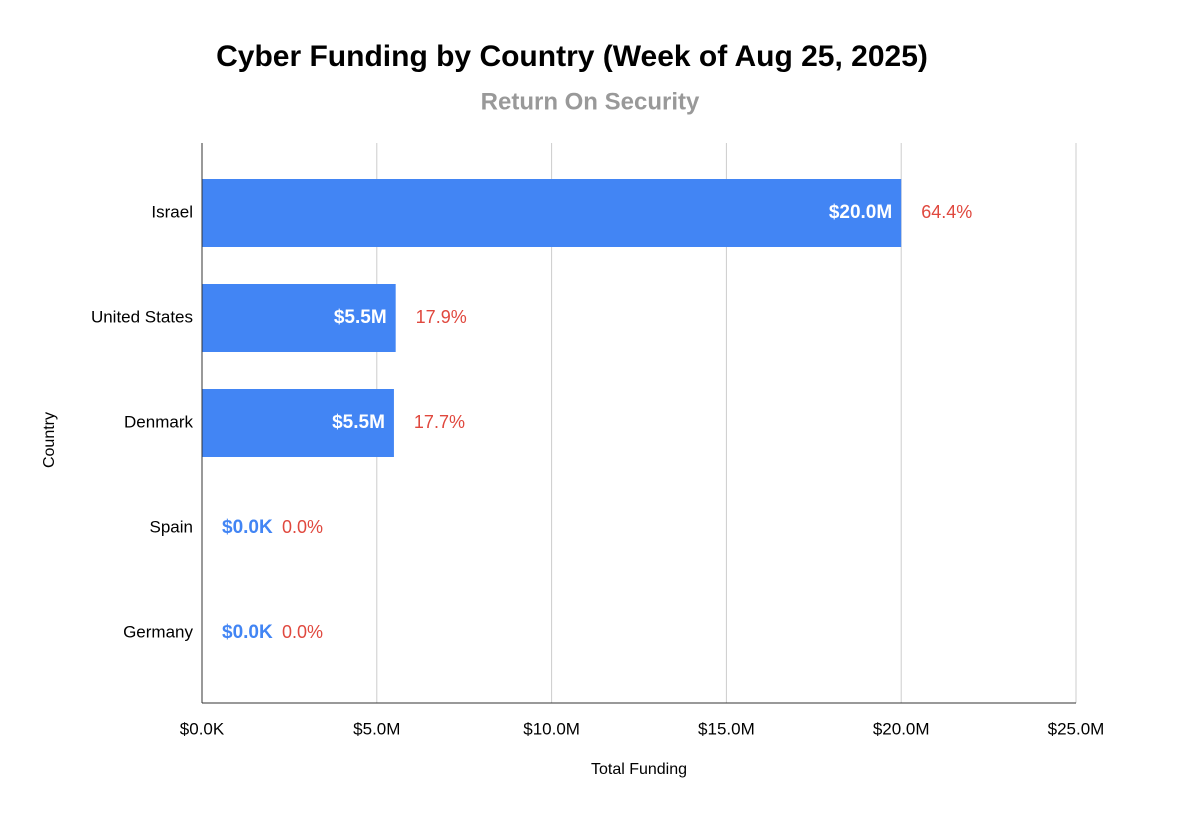 The height and width of the screenshot is (818, 1178). Describe the element at coordinates (1076, 728) in the screenshot. I see `x-tick-label: $25.0M` at that location.